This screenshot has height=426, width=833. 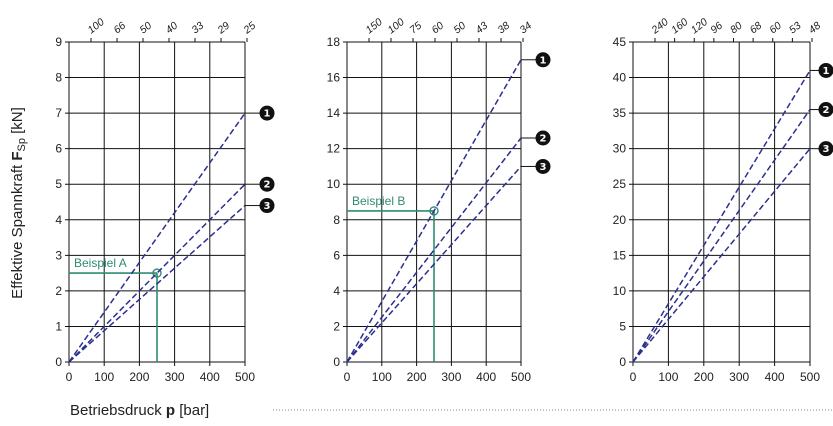 What do you see at coordinates (620, 255) in the screenshot?
I see `y-tick-label: 15` at bounding box center [620, 255].